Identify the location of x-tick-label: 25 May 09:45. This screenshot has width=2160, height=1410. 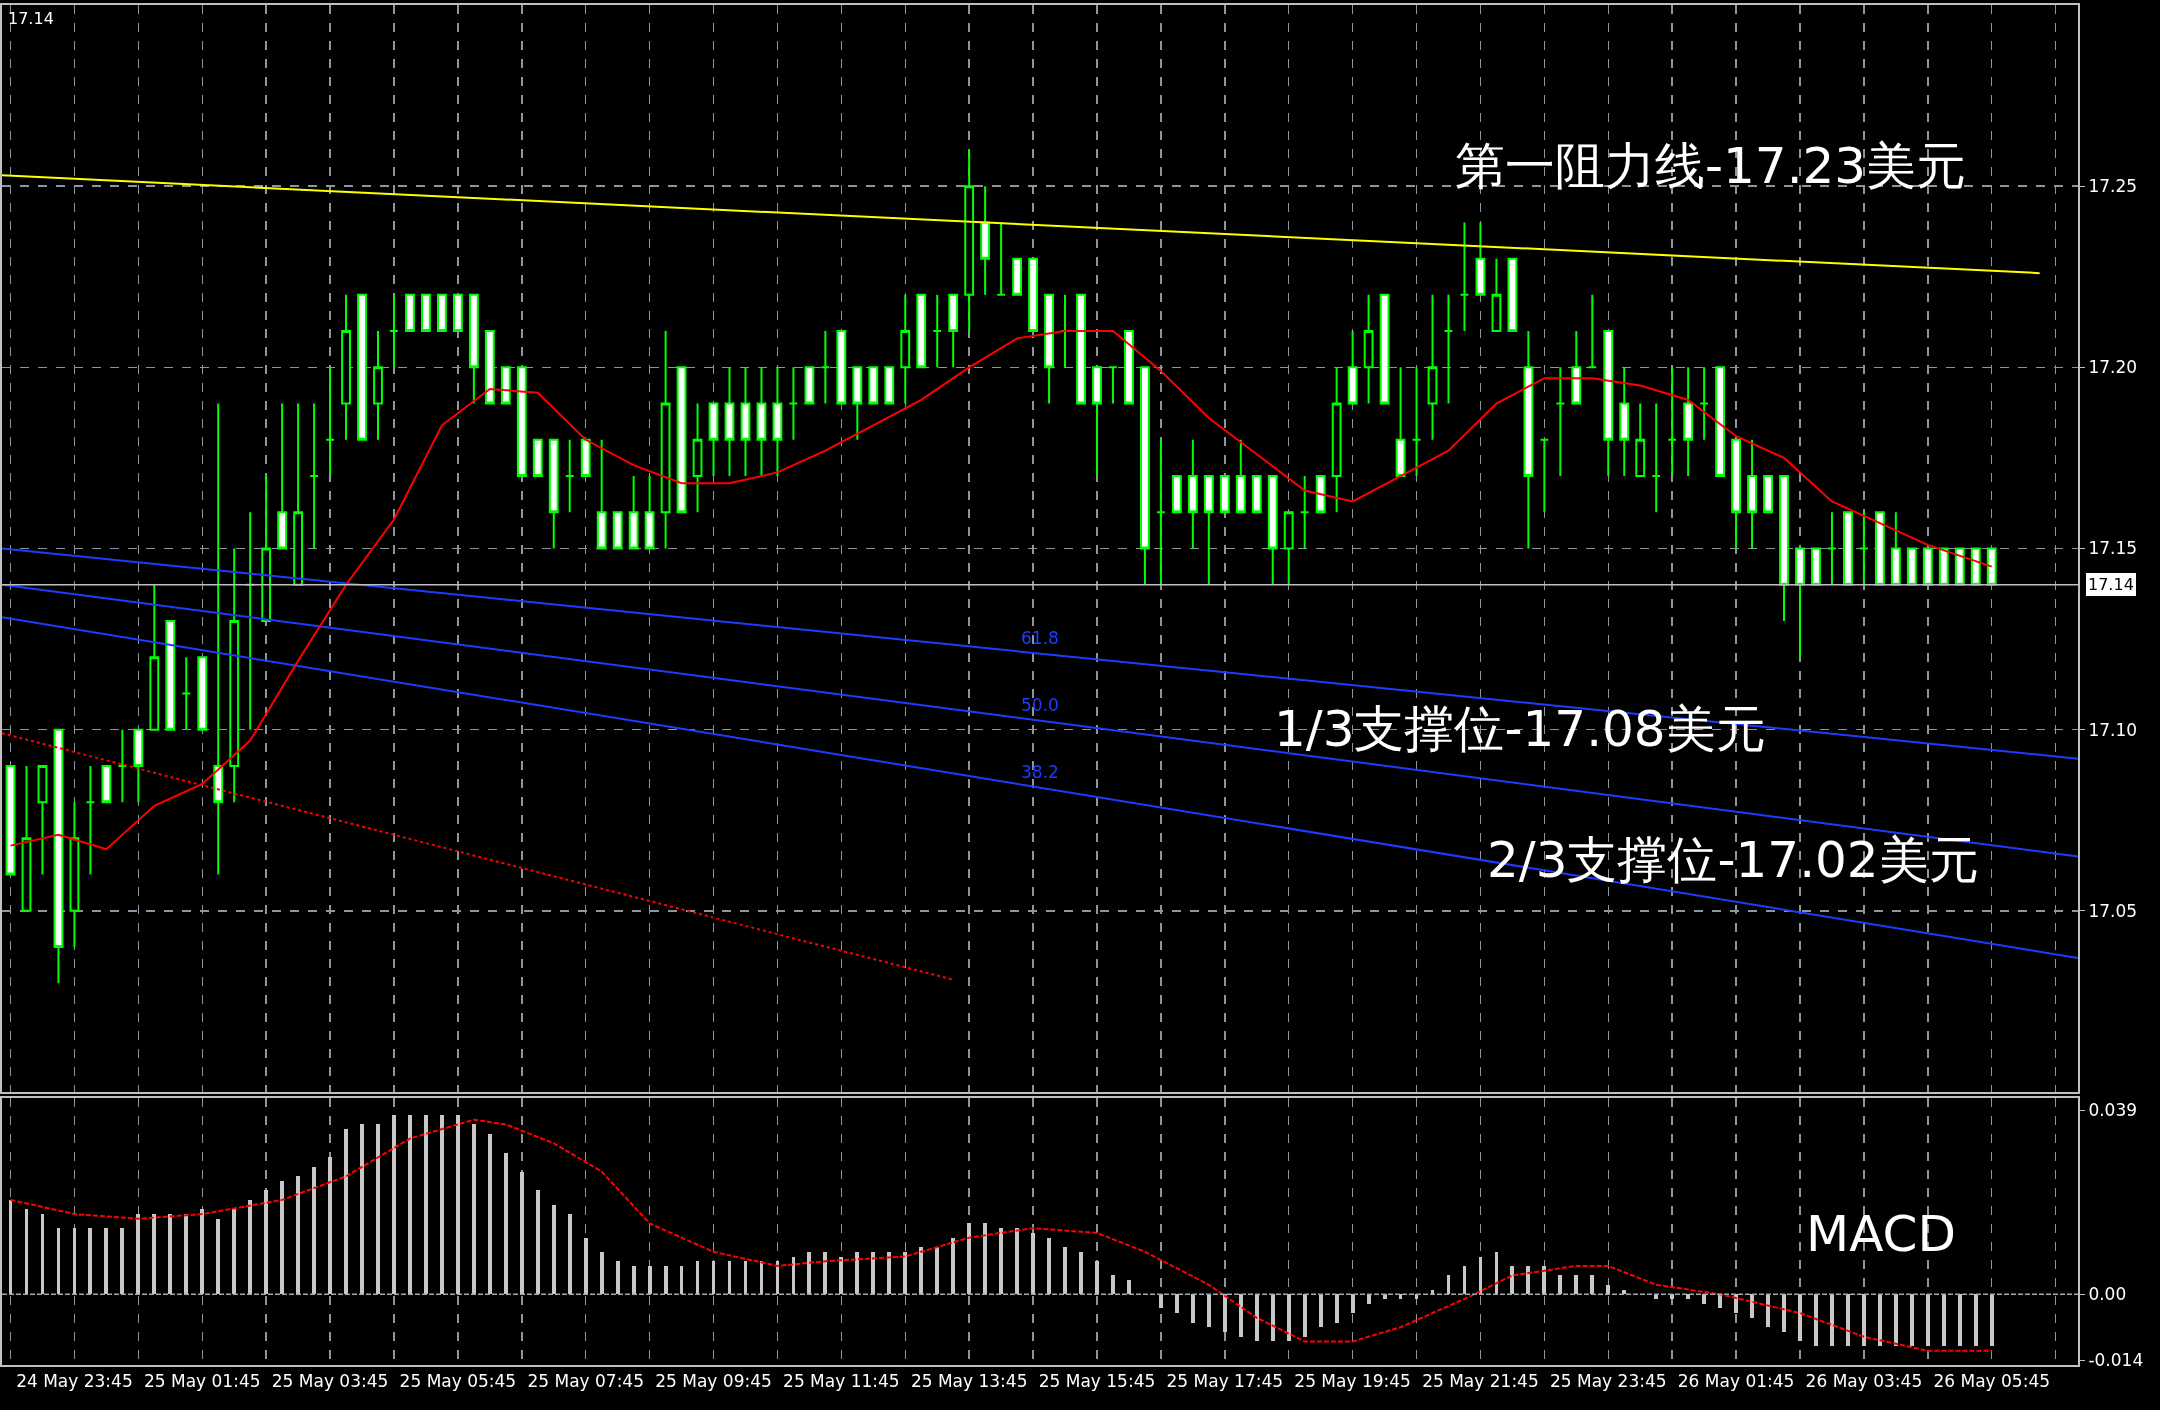
(713, 1381).